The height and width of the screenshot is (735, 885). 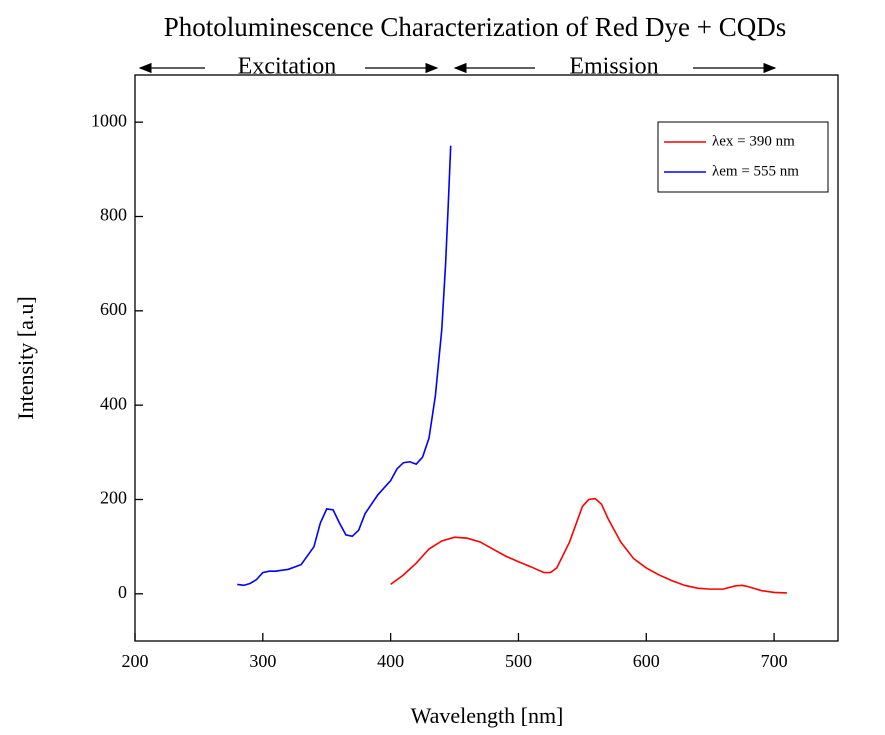 I want to click on y-tick-label: 0, so click(x=122, y=592).